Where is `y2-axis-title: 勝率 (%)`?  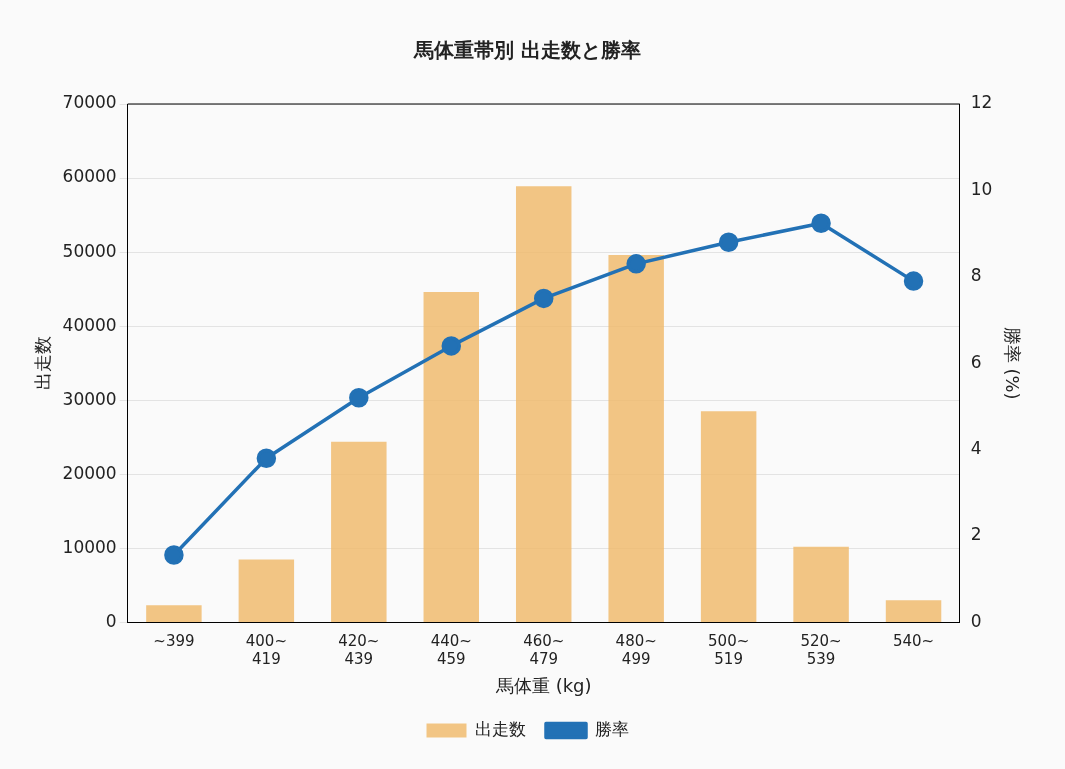 y2-axis-title: 勝率 (%) is located at coordinates (1012, 363).